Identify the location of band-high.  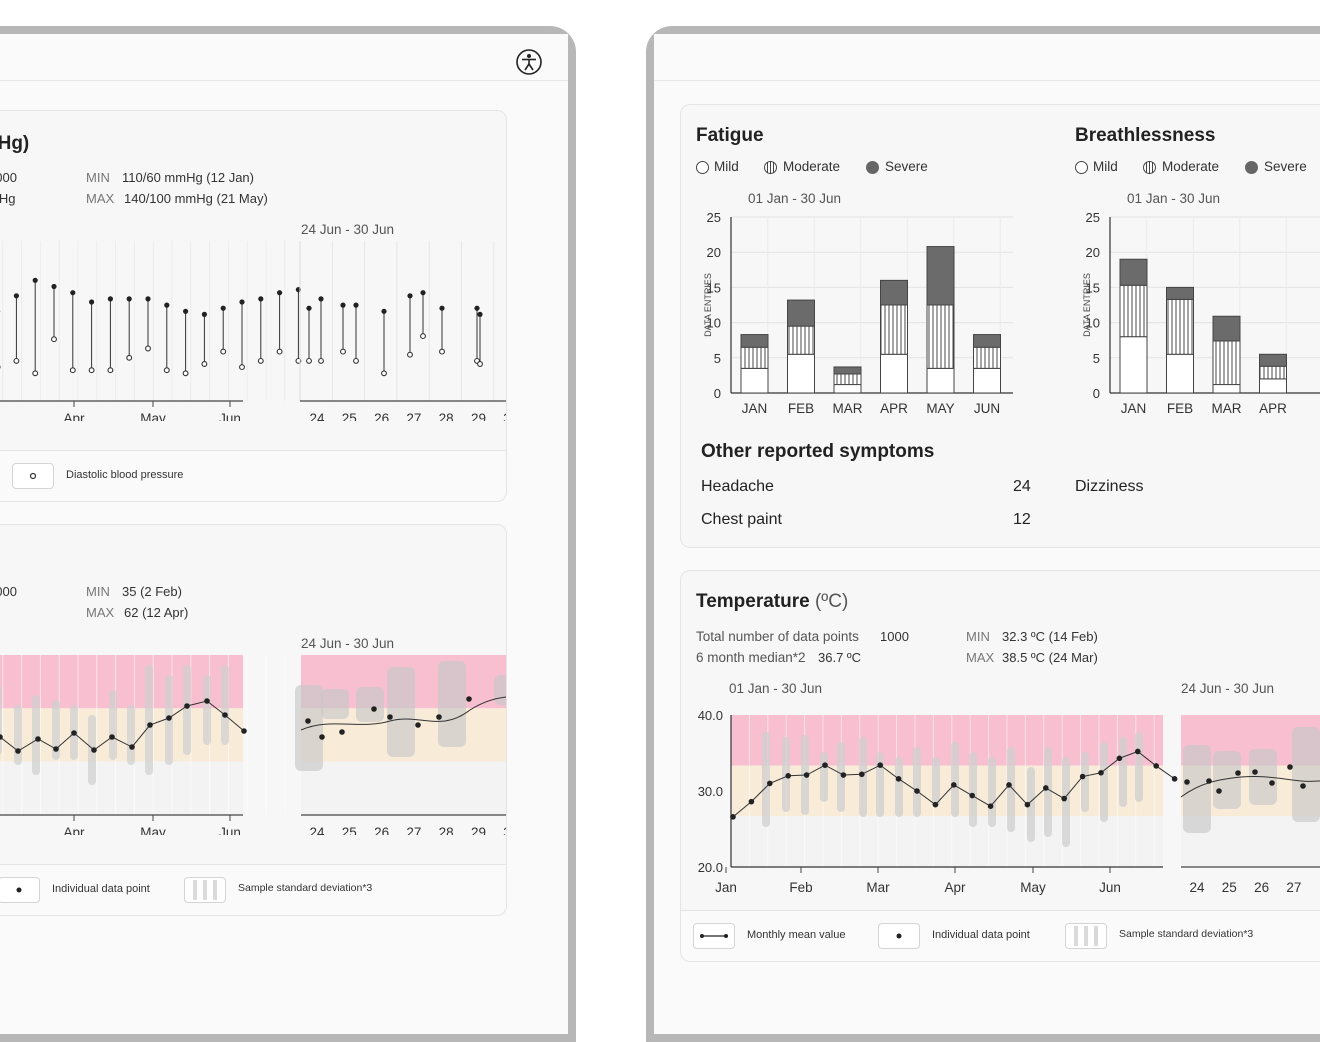
(947, 740).